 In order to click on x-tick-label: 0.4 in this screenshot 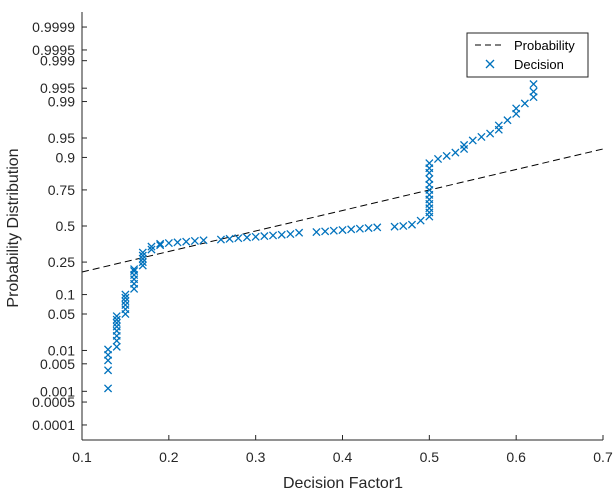, I will do `click(343, 457)`.